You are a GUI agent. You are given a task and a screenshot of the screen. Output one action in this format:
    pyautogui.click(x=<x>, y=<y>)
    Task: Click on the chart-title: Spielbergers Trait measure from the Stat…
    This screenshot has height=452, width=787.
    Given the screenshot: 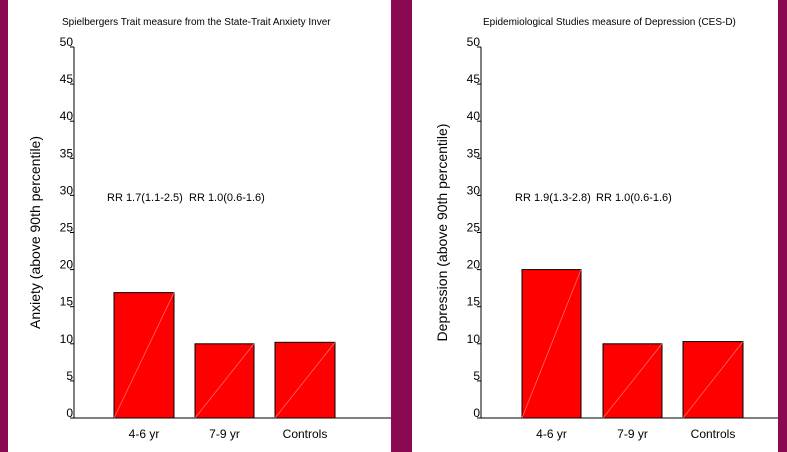 What is the action you would take?
    pyautogui.click(x=196, y=22)
    